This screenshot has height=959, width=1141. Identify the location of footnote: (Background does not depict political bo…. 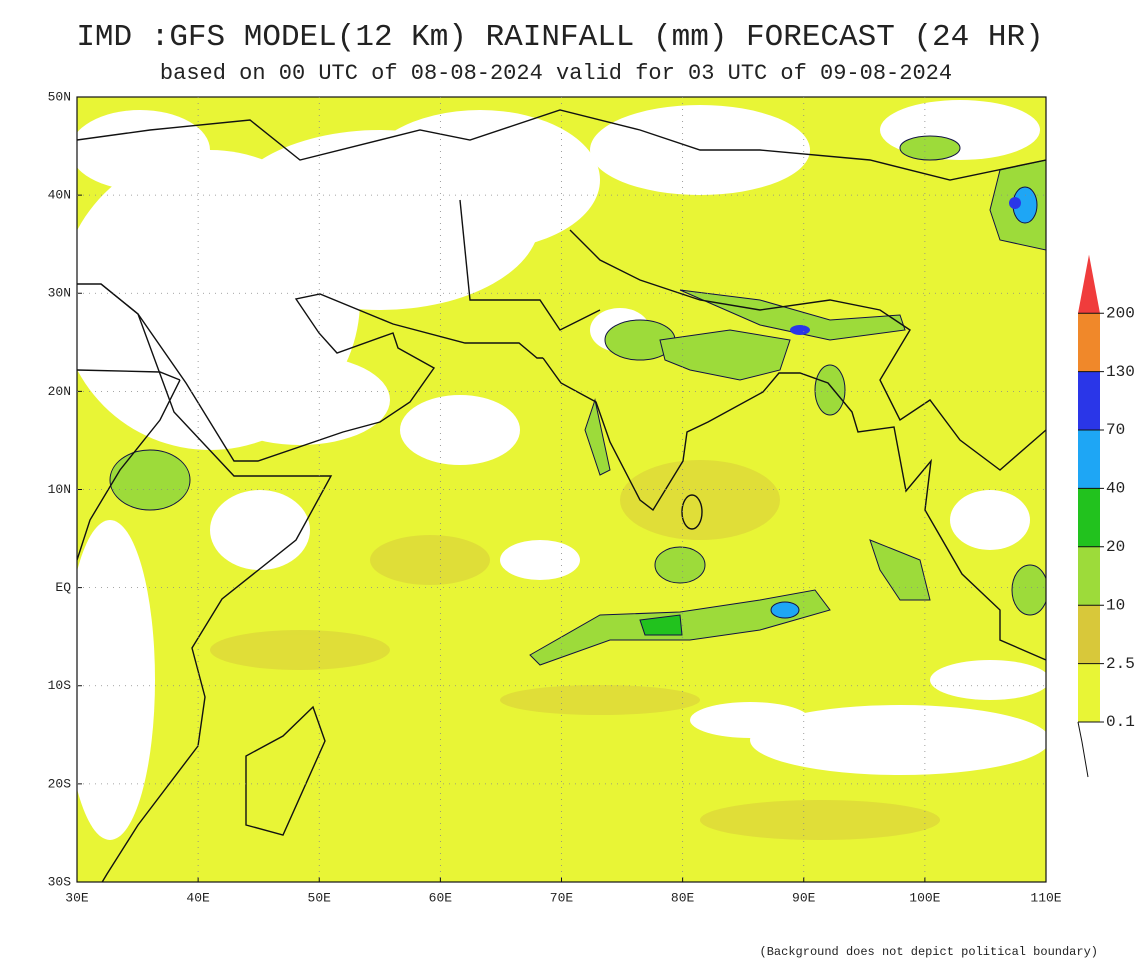
(929, 952).